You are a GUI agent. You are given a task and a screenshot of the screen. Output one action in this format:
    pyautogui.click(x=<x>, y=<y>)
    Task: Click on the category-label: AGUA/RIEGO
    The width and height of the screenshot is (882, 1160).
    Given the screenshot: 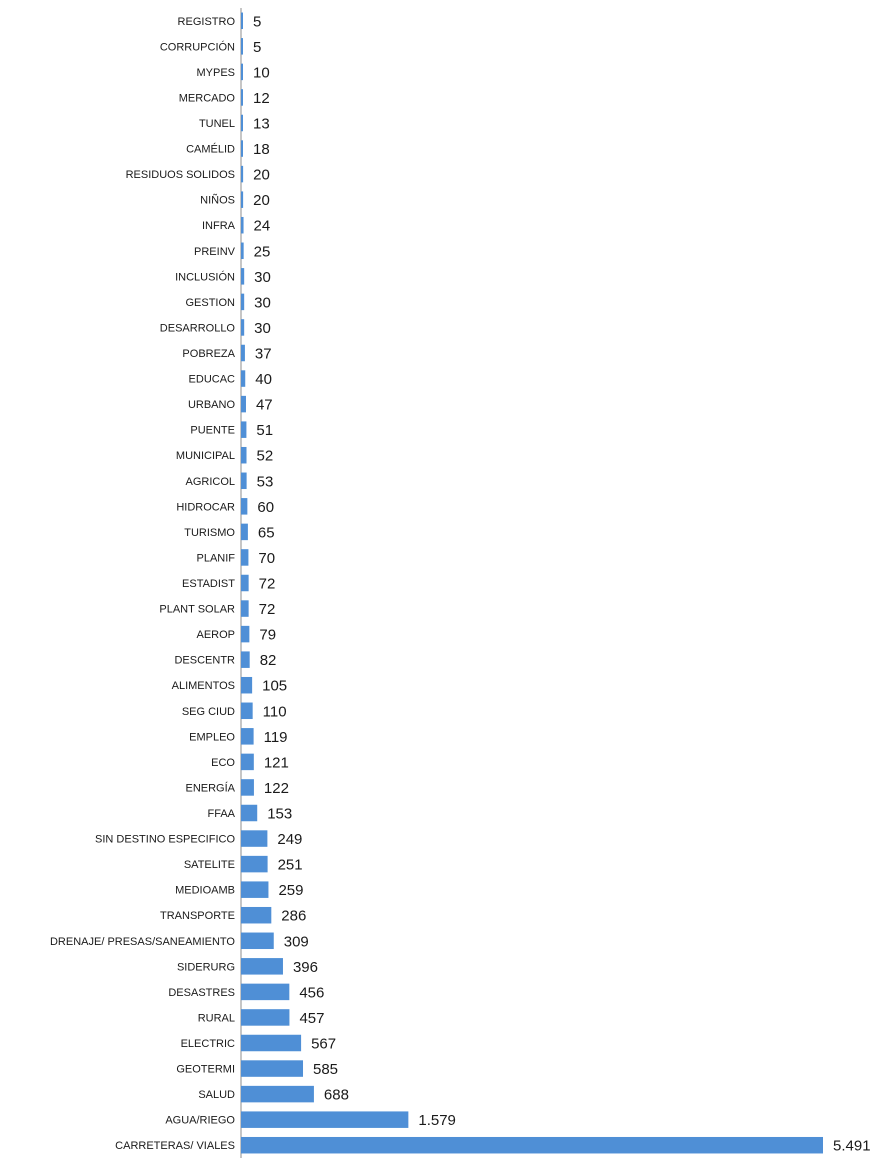 What is the action you would take?
    pyautogui.click(x=200, y=1121)
    